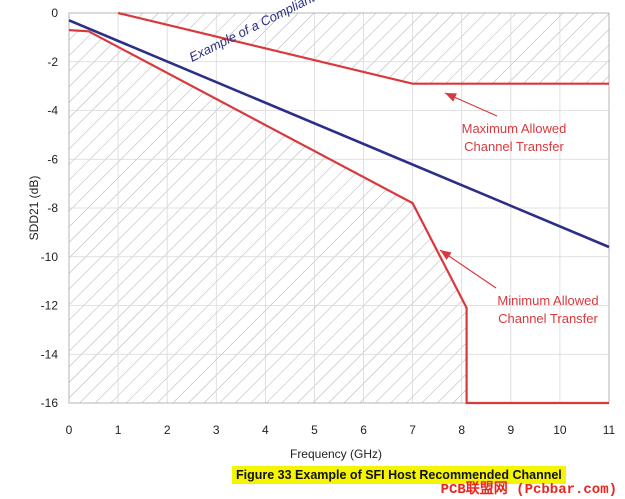 The width and height of the screenshot is (625, 499). What do you see at coordinates (167, 430) in the screenshot?
I see `x-tick-label: 2` at bounding box center [167, 430].